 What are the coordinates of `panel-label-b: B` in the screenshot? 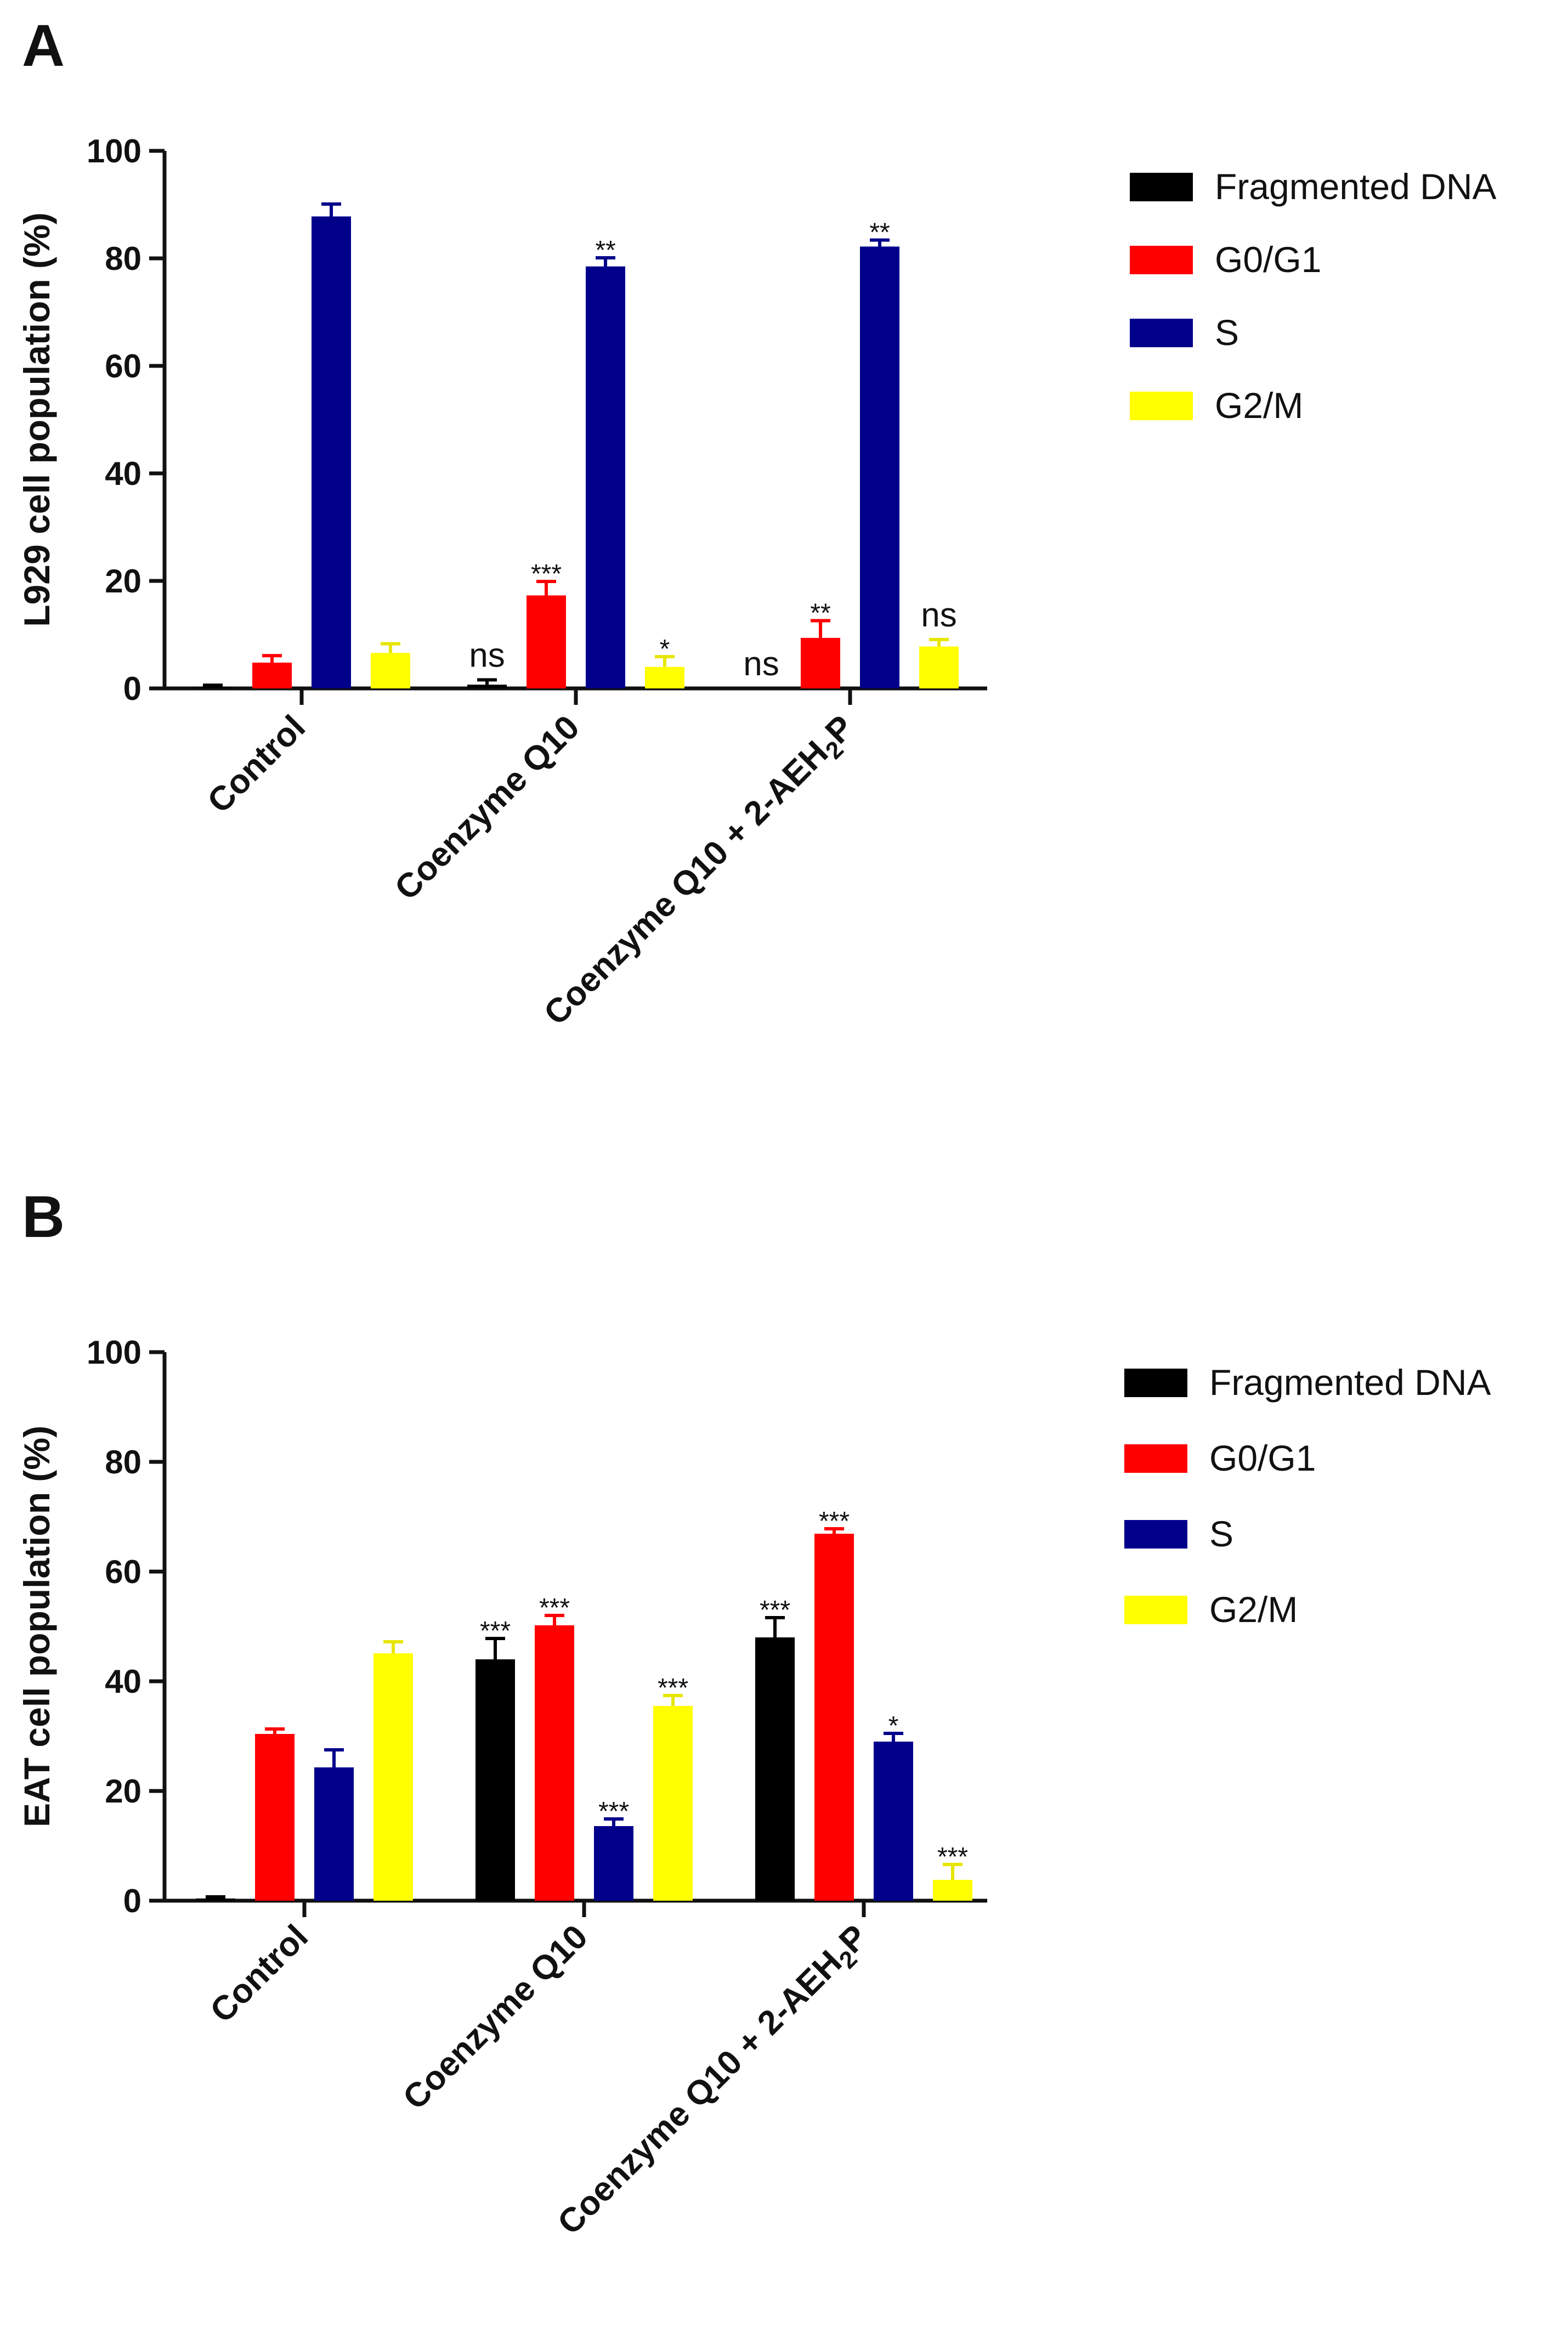 It's located at (43, 1216).